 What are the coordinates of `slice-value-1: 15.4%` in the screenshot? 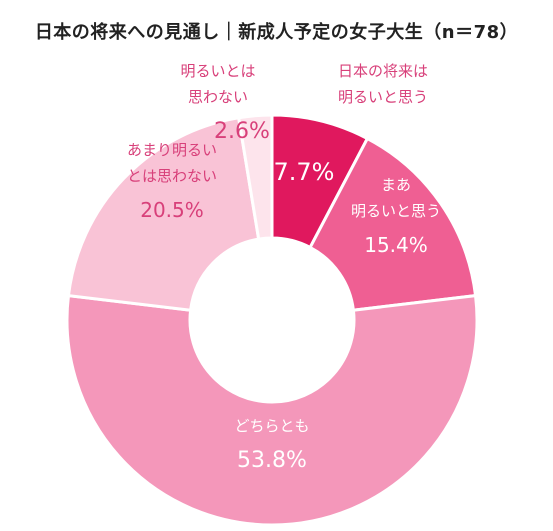 It's located at (396, 245).